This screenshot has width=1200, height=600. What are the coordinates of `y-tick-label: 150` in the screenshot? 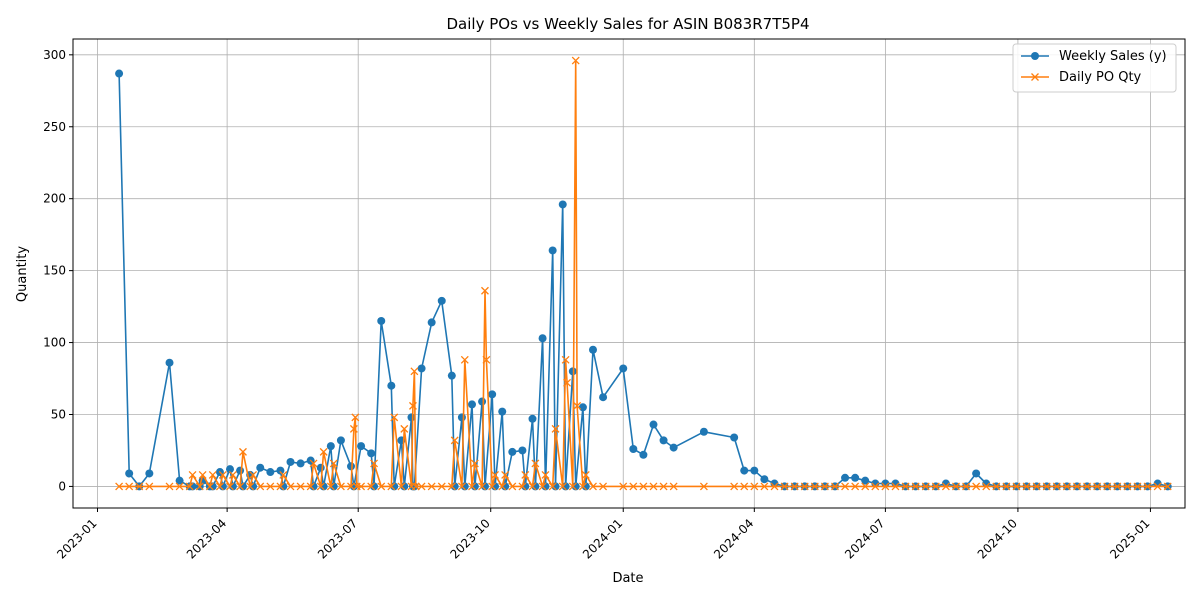 It's located at (54, 271).